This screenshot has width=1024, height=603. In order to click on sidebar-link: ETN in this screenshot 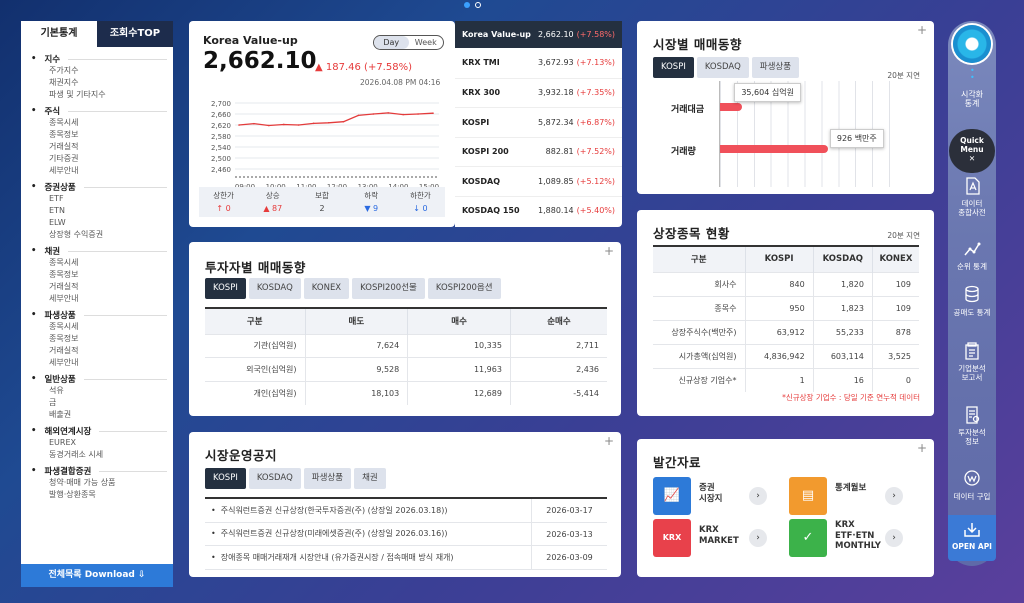, I will do `click(57, 210)`.